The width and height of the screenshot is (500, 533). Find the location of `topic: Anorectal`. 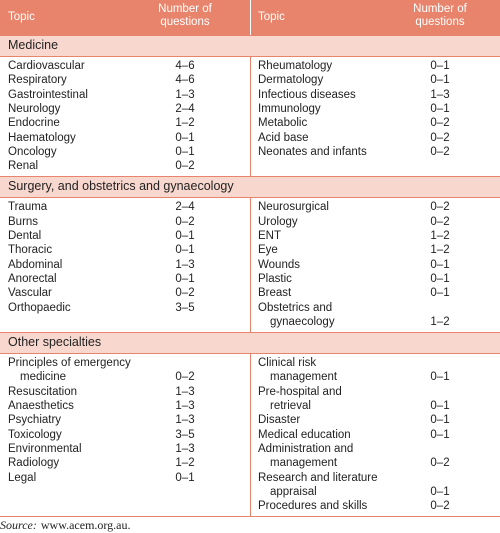

topic: Anorectal is located at coordinates (32, 278).